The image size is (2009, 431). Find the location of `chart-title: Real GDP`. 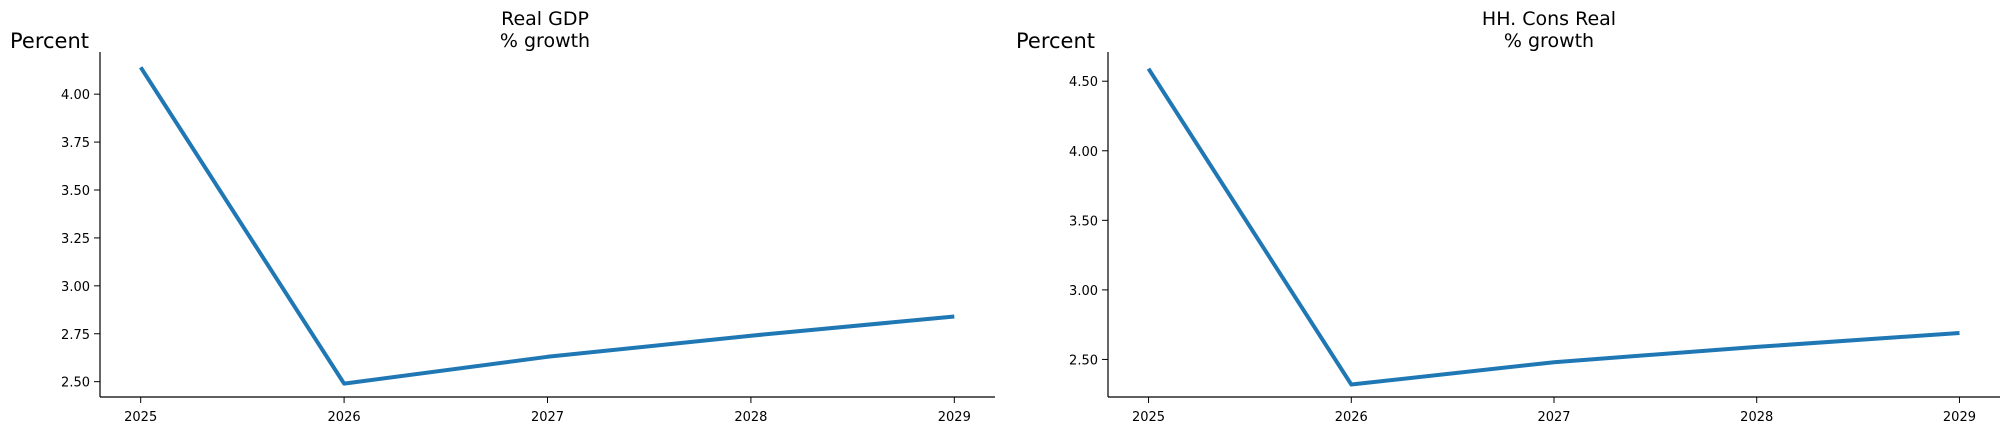

chart-title: Real GDP is located at coordinates (545, 19).